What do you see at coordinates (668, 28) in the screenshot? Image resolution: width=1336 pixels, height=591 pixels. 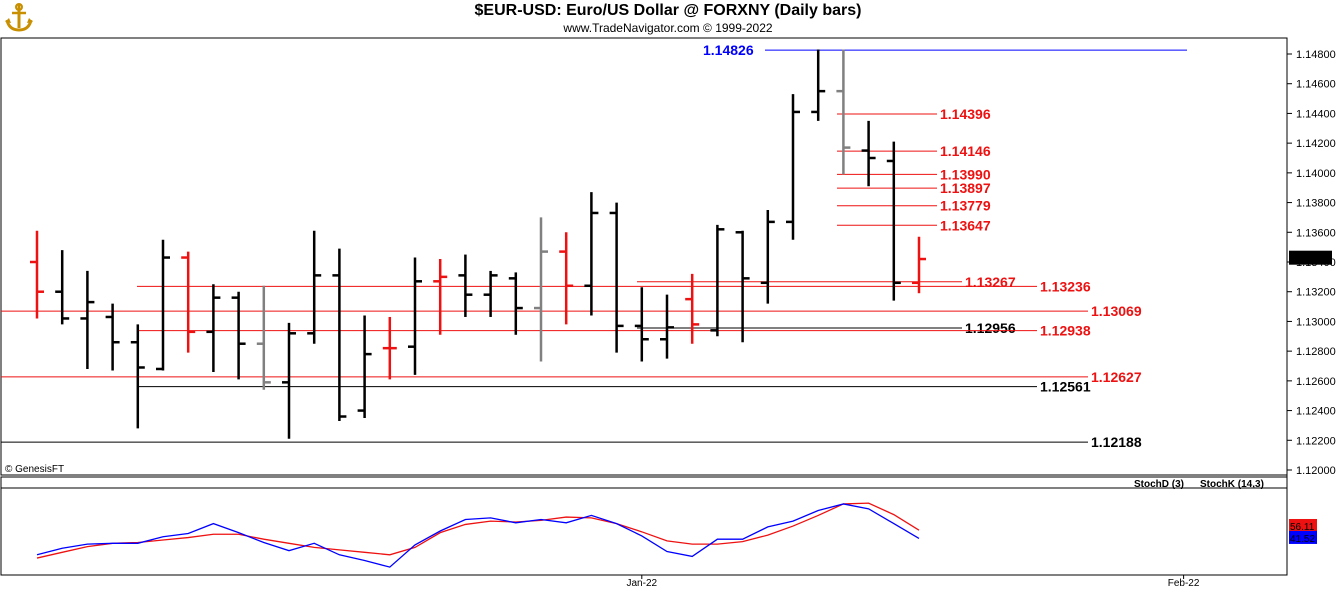 I see `chart-subtitle: www.TradeNavigator.com © 1999-2022` at bounding box center [668, 28].